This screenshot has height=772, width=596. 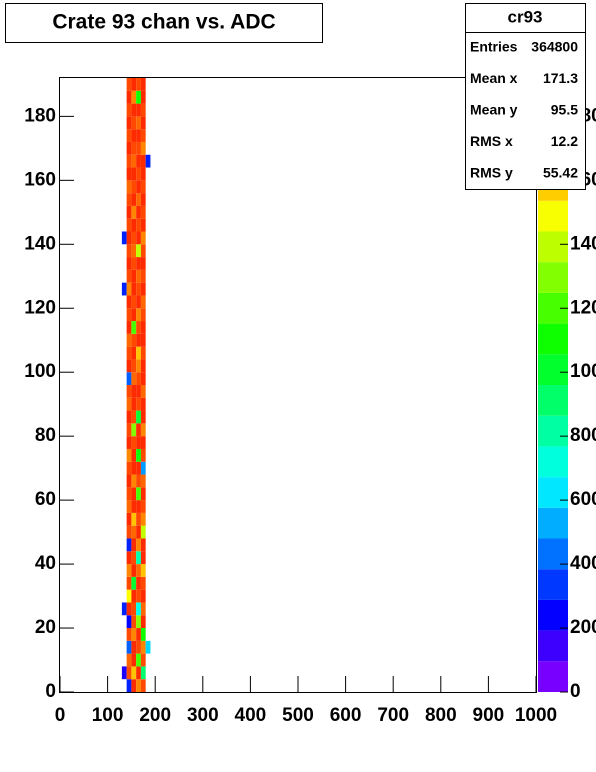 What do you see at coordinates (583, 243) in the screenshot?
I see `z-tick-label: 1400` at bounding box center [583, 243].